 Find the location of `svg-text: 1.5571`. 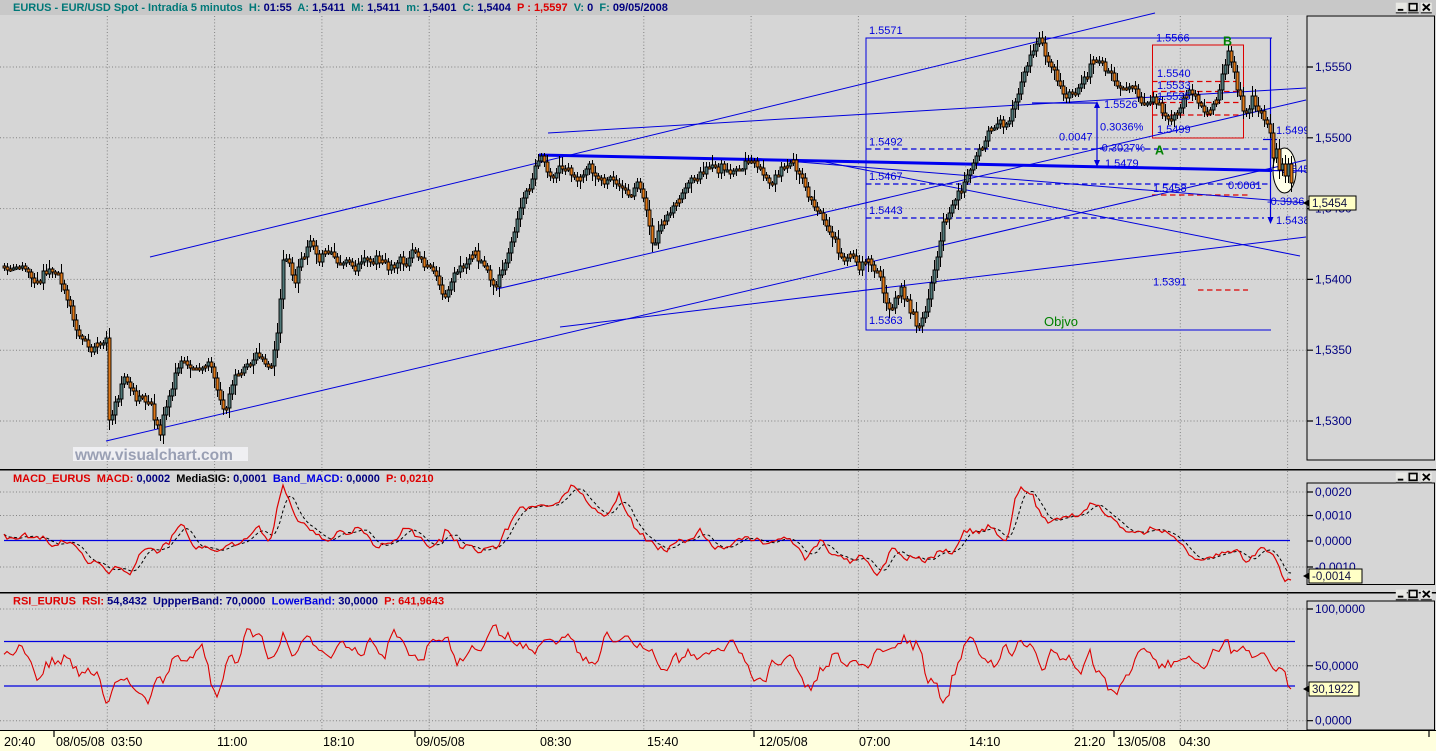

svg-text: 1.5571 is located at coordinates (886, 31).